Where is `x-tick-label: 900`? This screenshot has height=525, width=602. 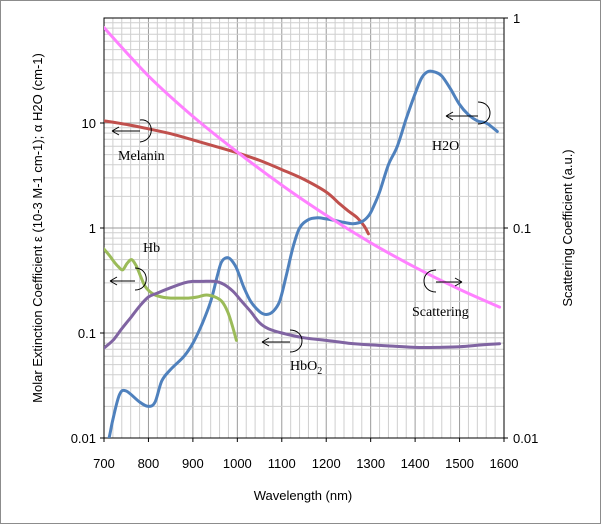
x-tick-label: 900 is located at coordinates (193, 463).